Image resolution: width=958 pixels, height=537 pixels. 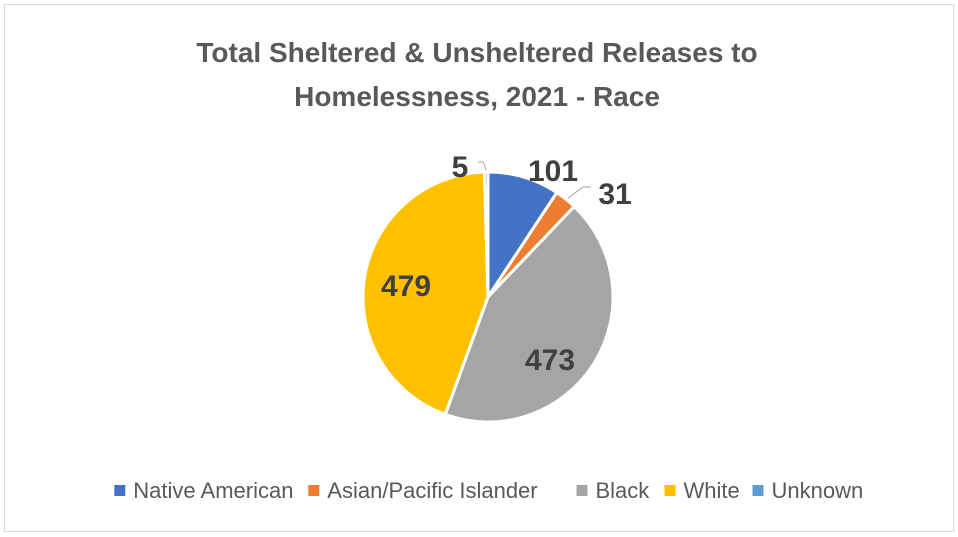 I want to click on chart-title-line-2: Homelessness, 2021 - Race, so click(x=477, y=96).